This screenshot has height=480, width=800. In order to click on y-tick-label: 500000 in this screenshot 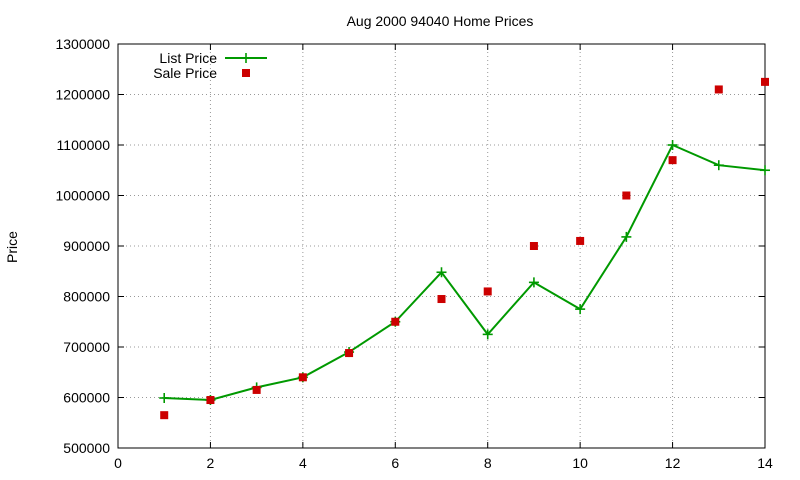, I will do `click(86, 448)`.